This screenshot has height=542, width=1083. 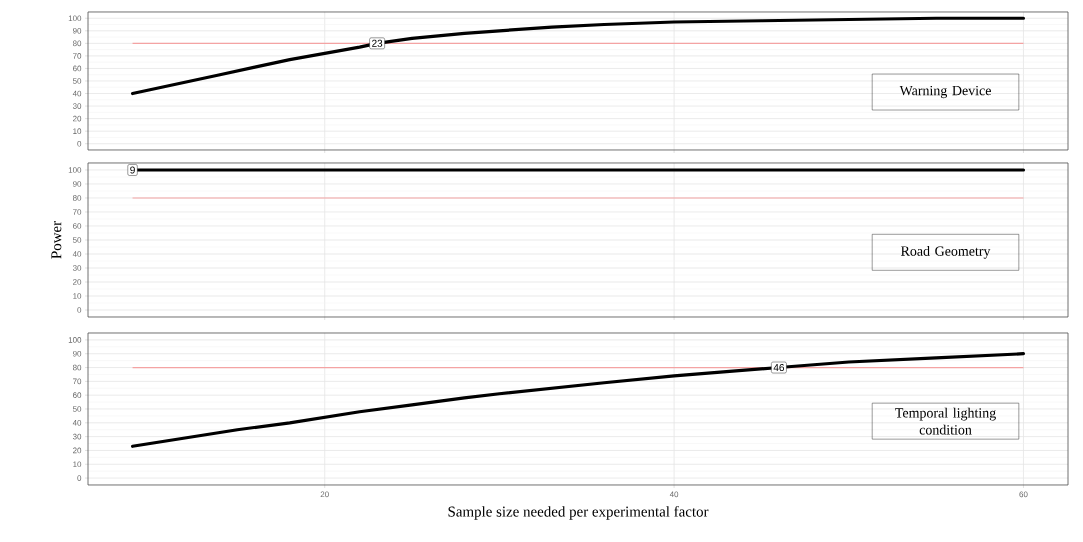 I want to click on y-axis-title: Power, so click(x=56, y=240).